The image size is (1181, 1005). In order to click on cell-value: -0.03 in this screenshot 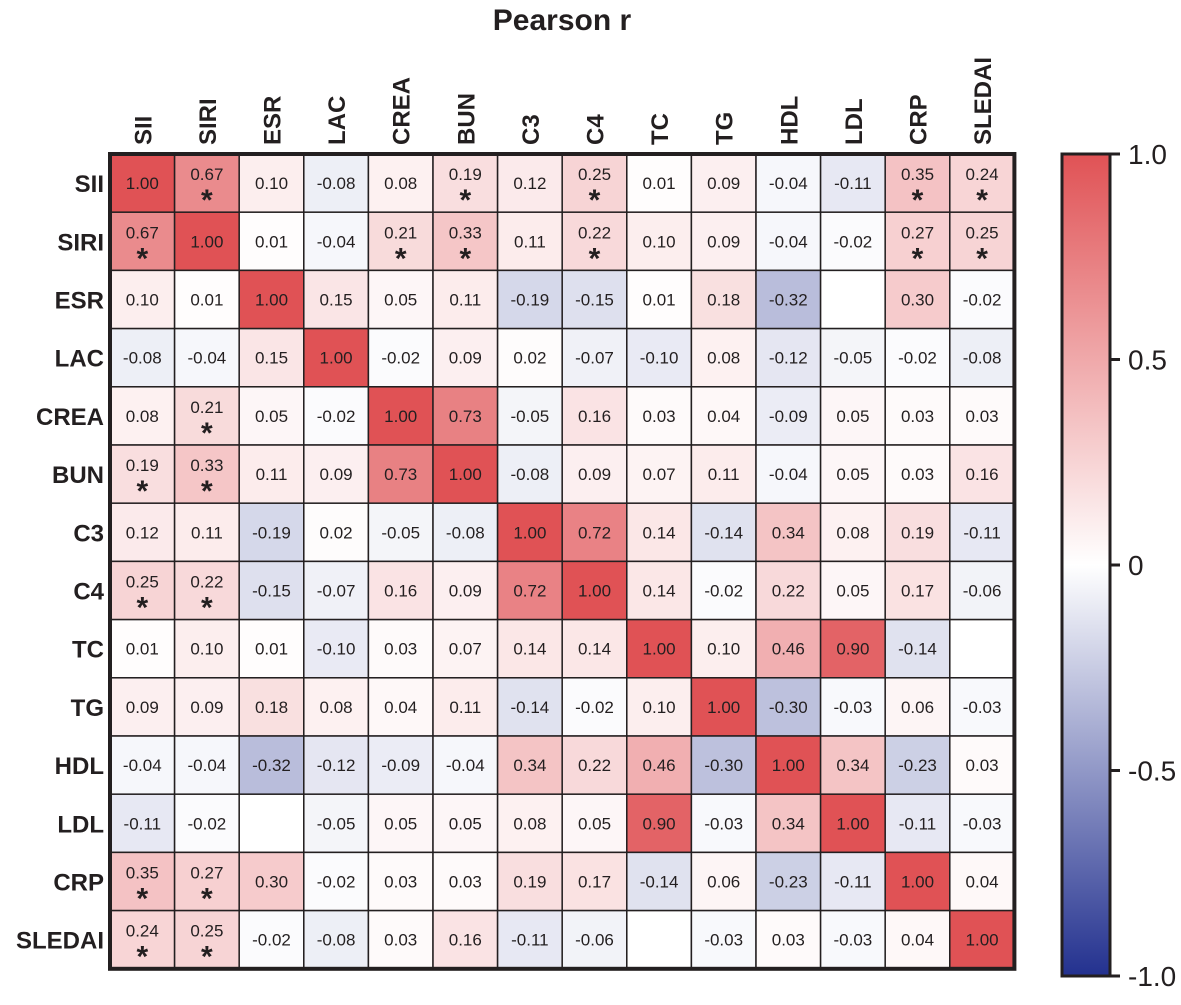, I will do `click(853, 707)`.